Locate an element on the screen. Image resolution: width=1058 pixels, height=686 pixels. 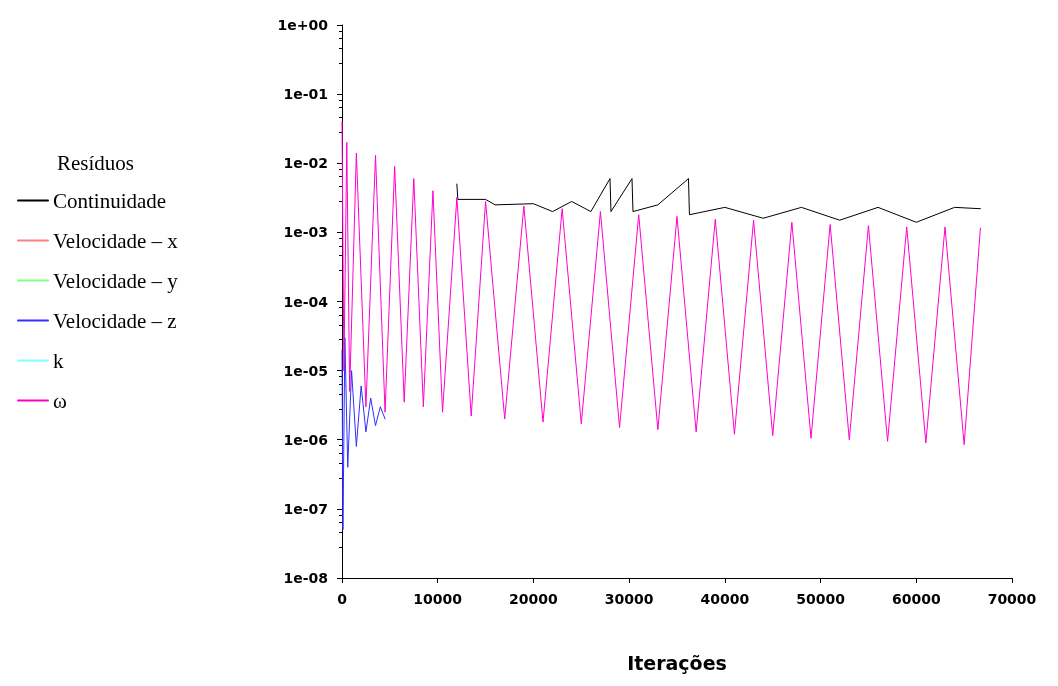
x-tick-label: 0 is located at coordinates (342, 599).